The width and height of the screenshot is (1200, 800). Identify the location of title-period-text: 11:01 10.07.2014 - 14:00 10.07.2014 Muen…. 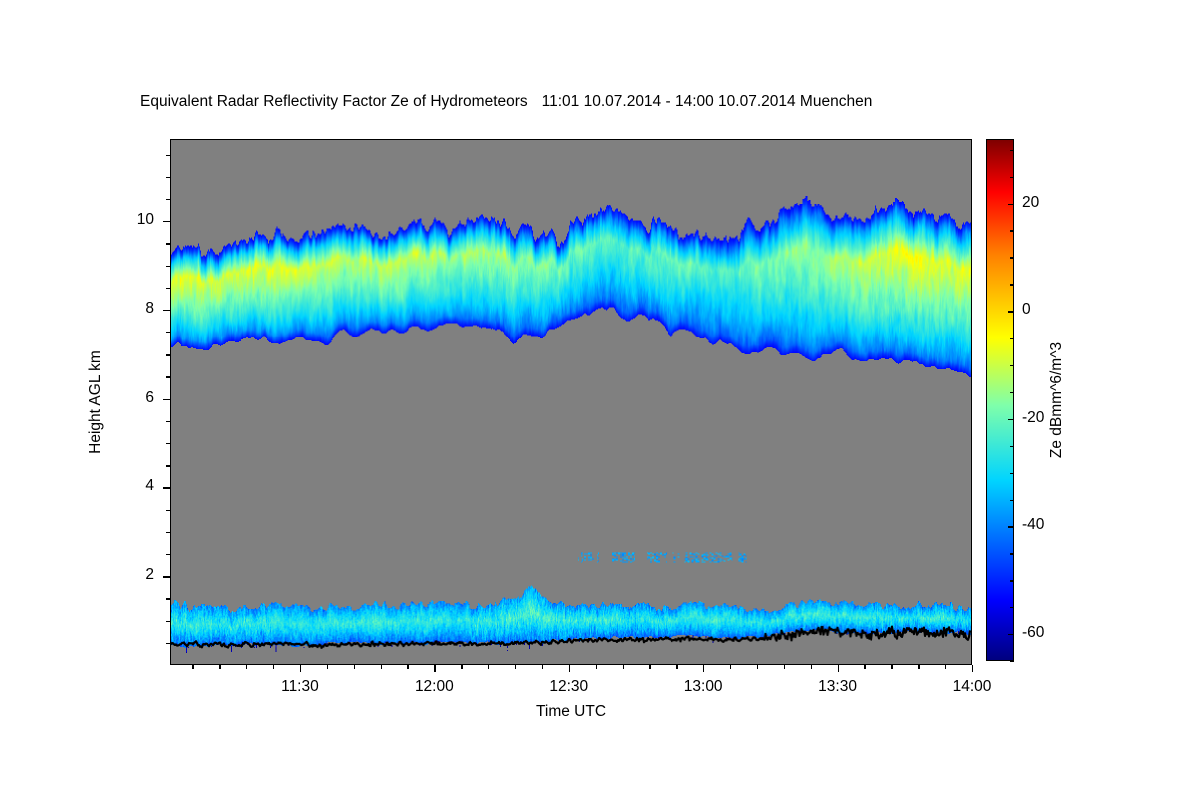
(707, 101).